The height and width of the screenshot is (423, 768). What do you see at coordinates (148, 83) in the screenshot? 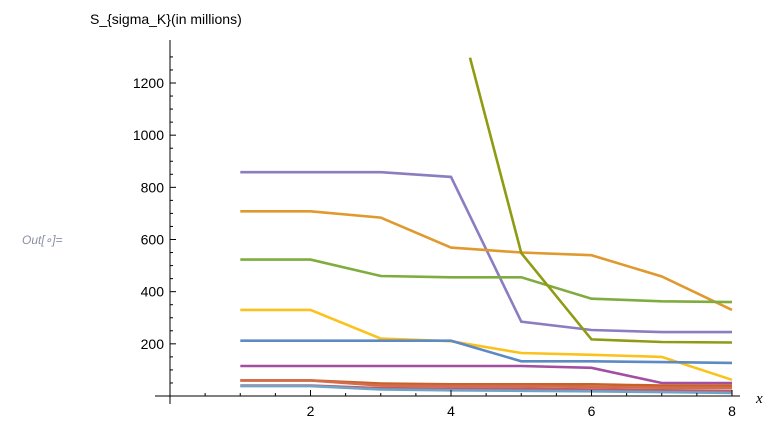
I see `y-tick-label: 1200` at bounding box center [148, 83].